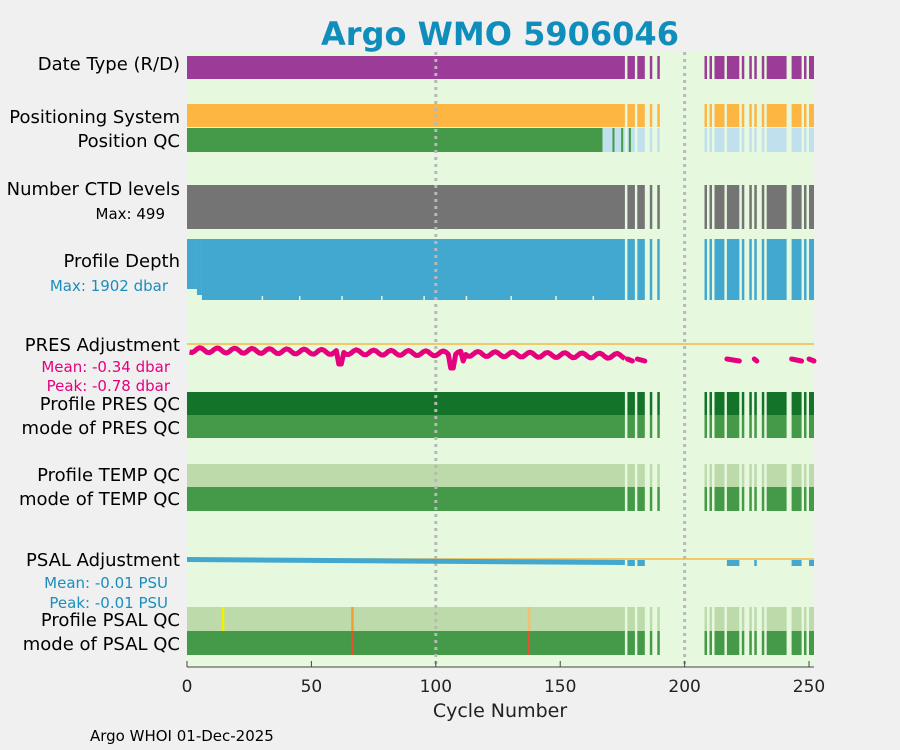  What do you see at coordinates (312, 687) in the screenshot?
I see `x-tick-label-50: 50` at bounding box center [312, 687].